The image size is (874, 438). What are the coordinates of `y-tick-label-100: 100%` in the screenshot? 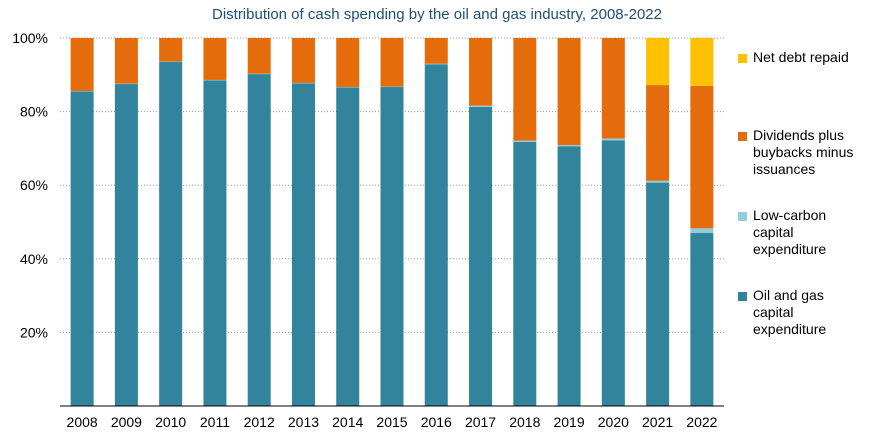 It's located at (30, 38).